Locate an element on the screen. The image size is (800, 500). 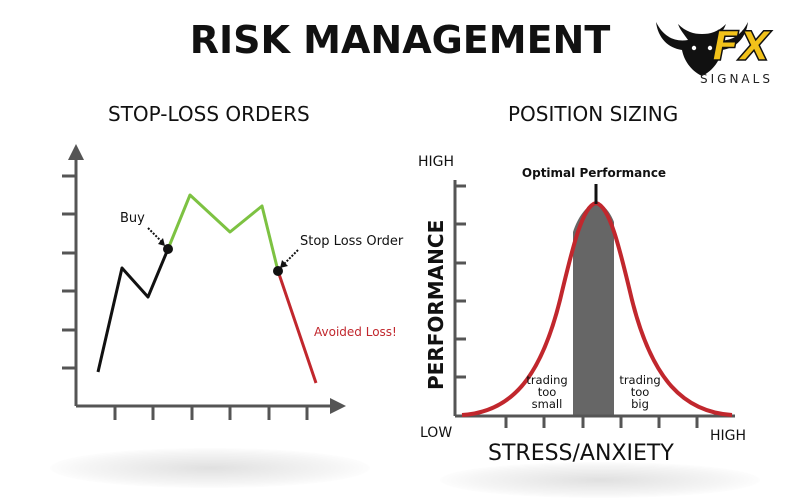
stress-axis-label: STRESS/ANXIETY is located at coordinates (581, 453).